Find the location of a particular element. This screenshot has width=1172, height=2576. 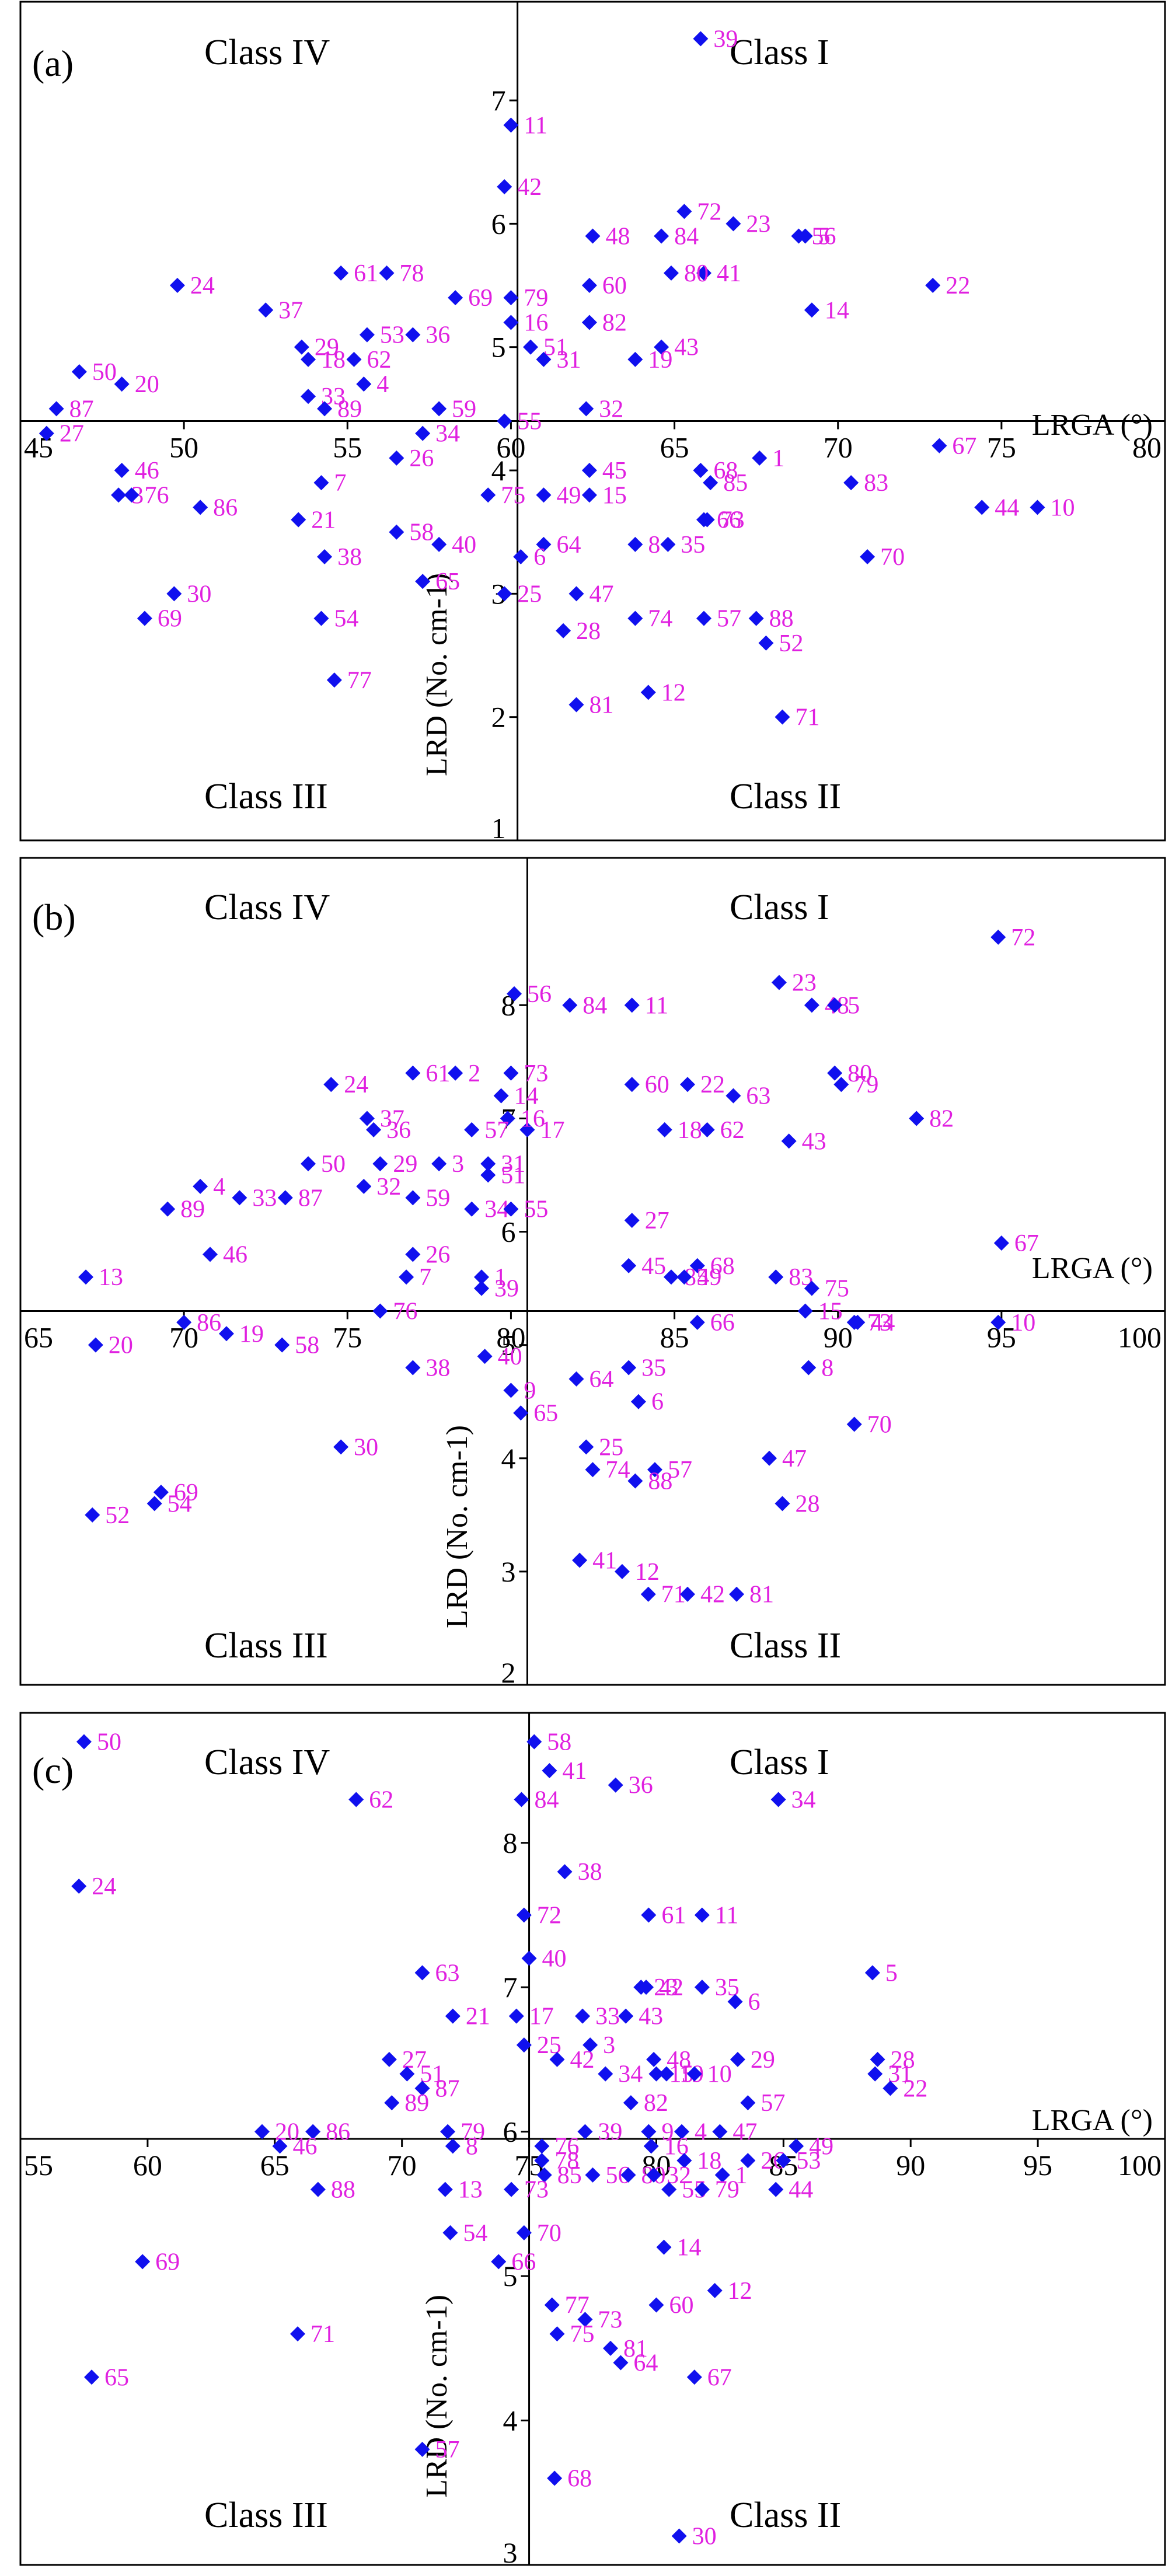

y-tick-label: 1 is located at coordinates (499, 828).